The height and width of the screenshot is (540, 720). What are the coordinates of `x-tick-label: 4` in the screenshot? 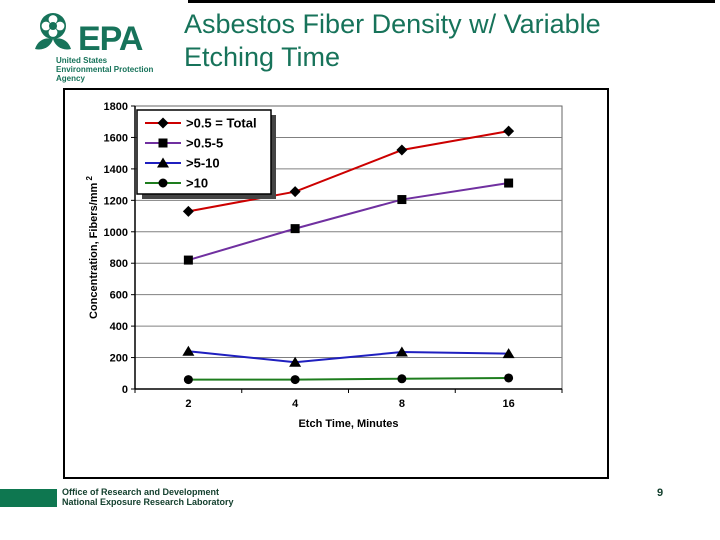 It's located at (295, 404).